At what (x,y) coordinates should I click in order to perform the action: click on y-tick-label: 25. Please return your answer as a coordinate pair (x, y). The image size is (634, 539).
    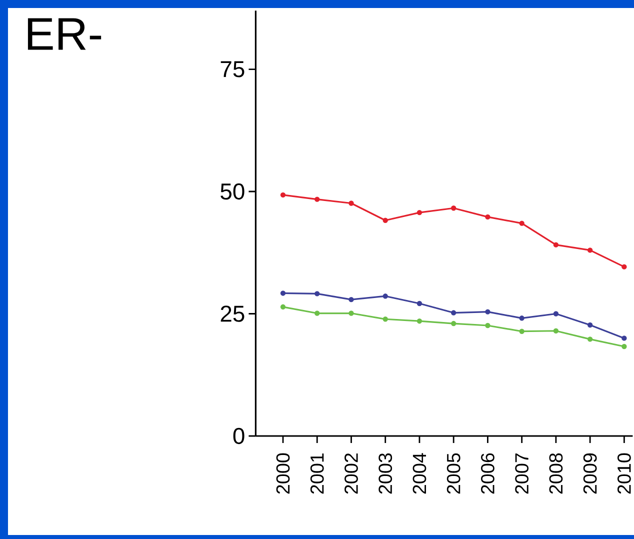
    Looking at the image, I should click on (232, 314).